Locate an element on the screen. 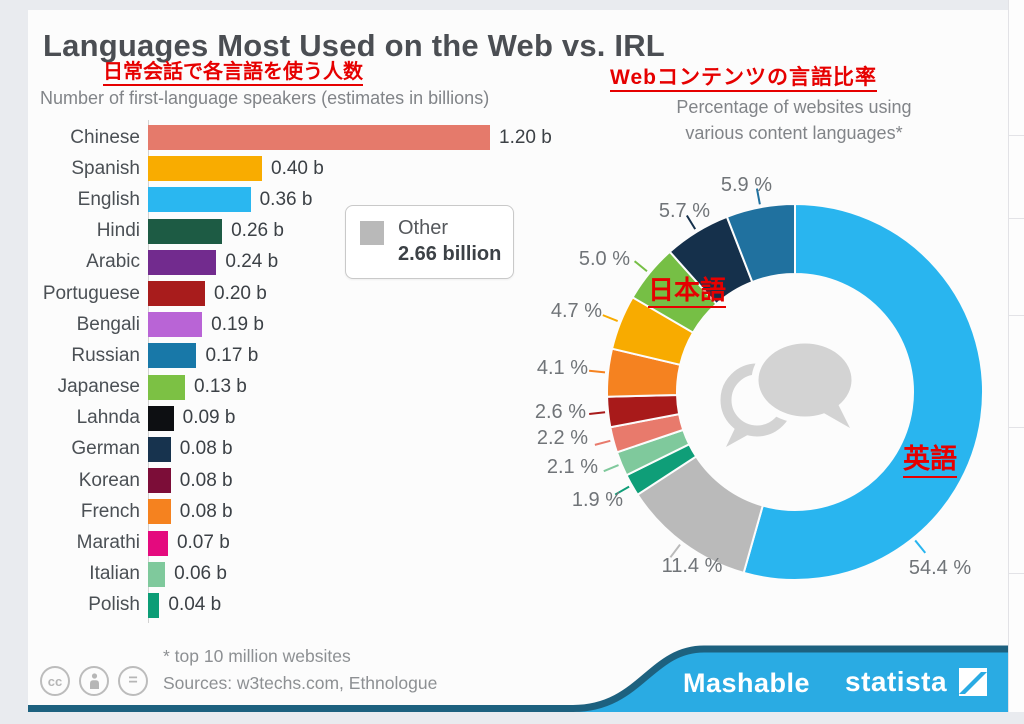 The width and height of the screenshot is (1024, 724). bar-category-label: English is located at coordinates (108, 199).